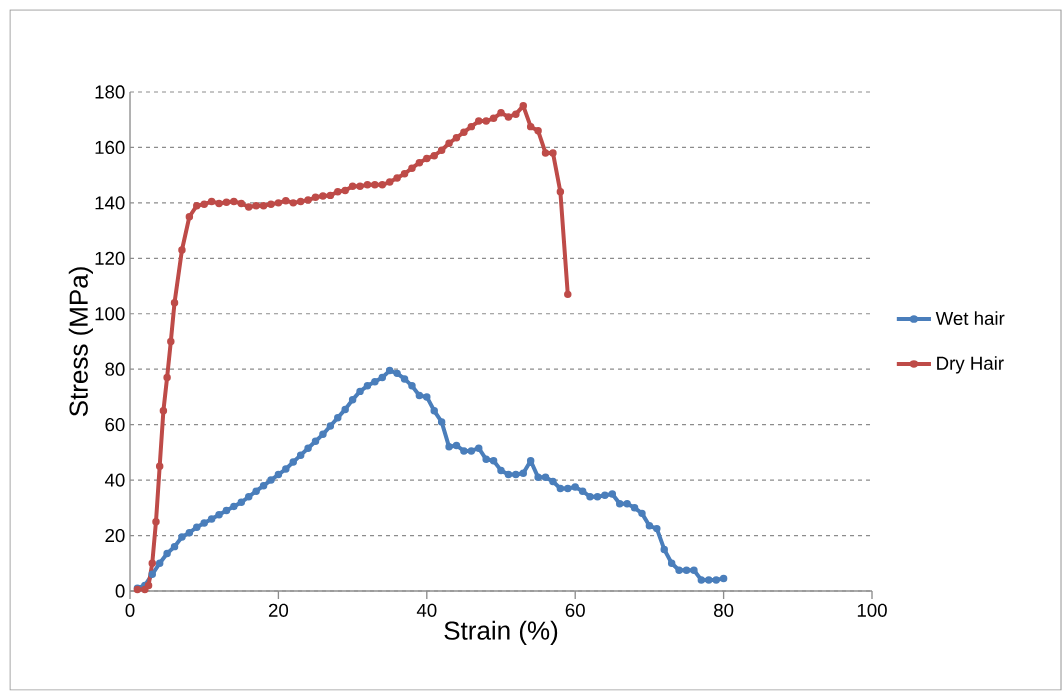 This screenshot has width=1062, height=691. I want to click on y-tick-label: 180, so click(110, 92).